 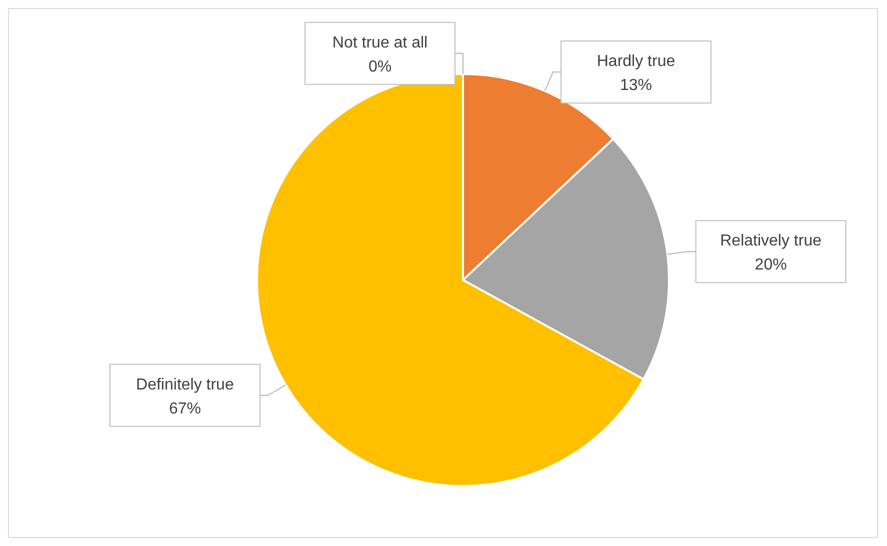 What do you see at coordinates (771, 241) in the screenshot?
I see `slice-label: Relatively true` at bounding box center [771, 241].